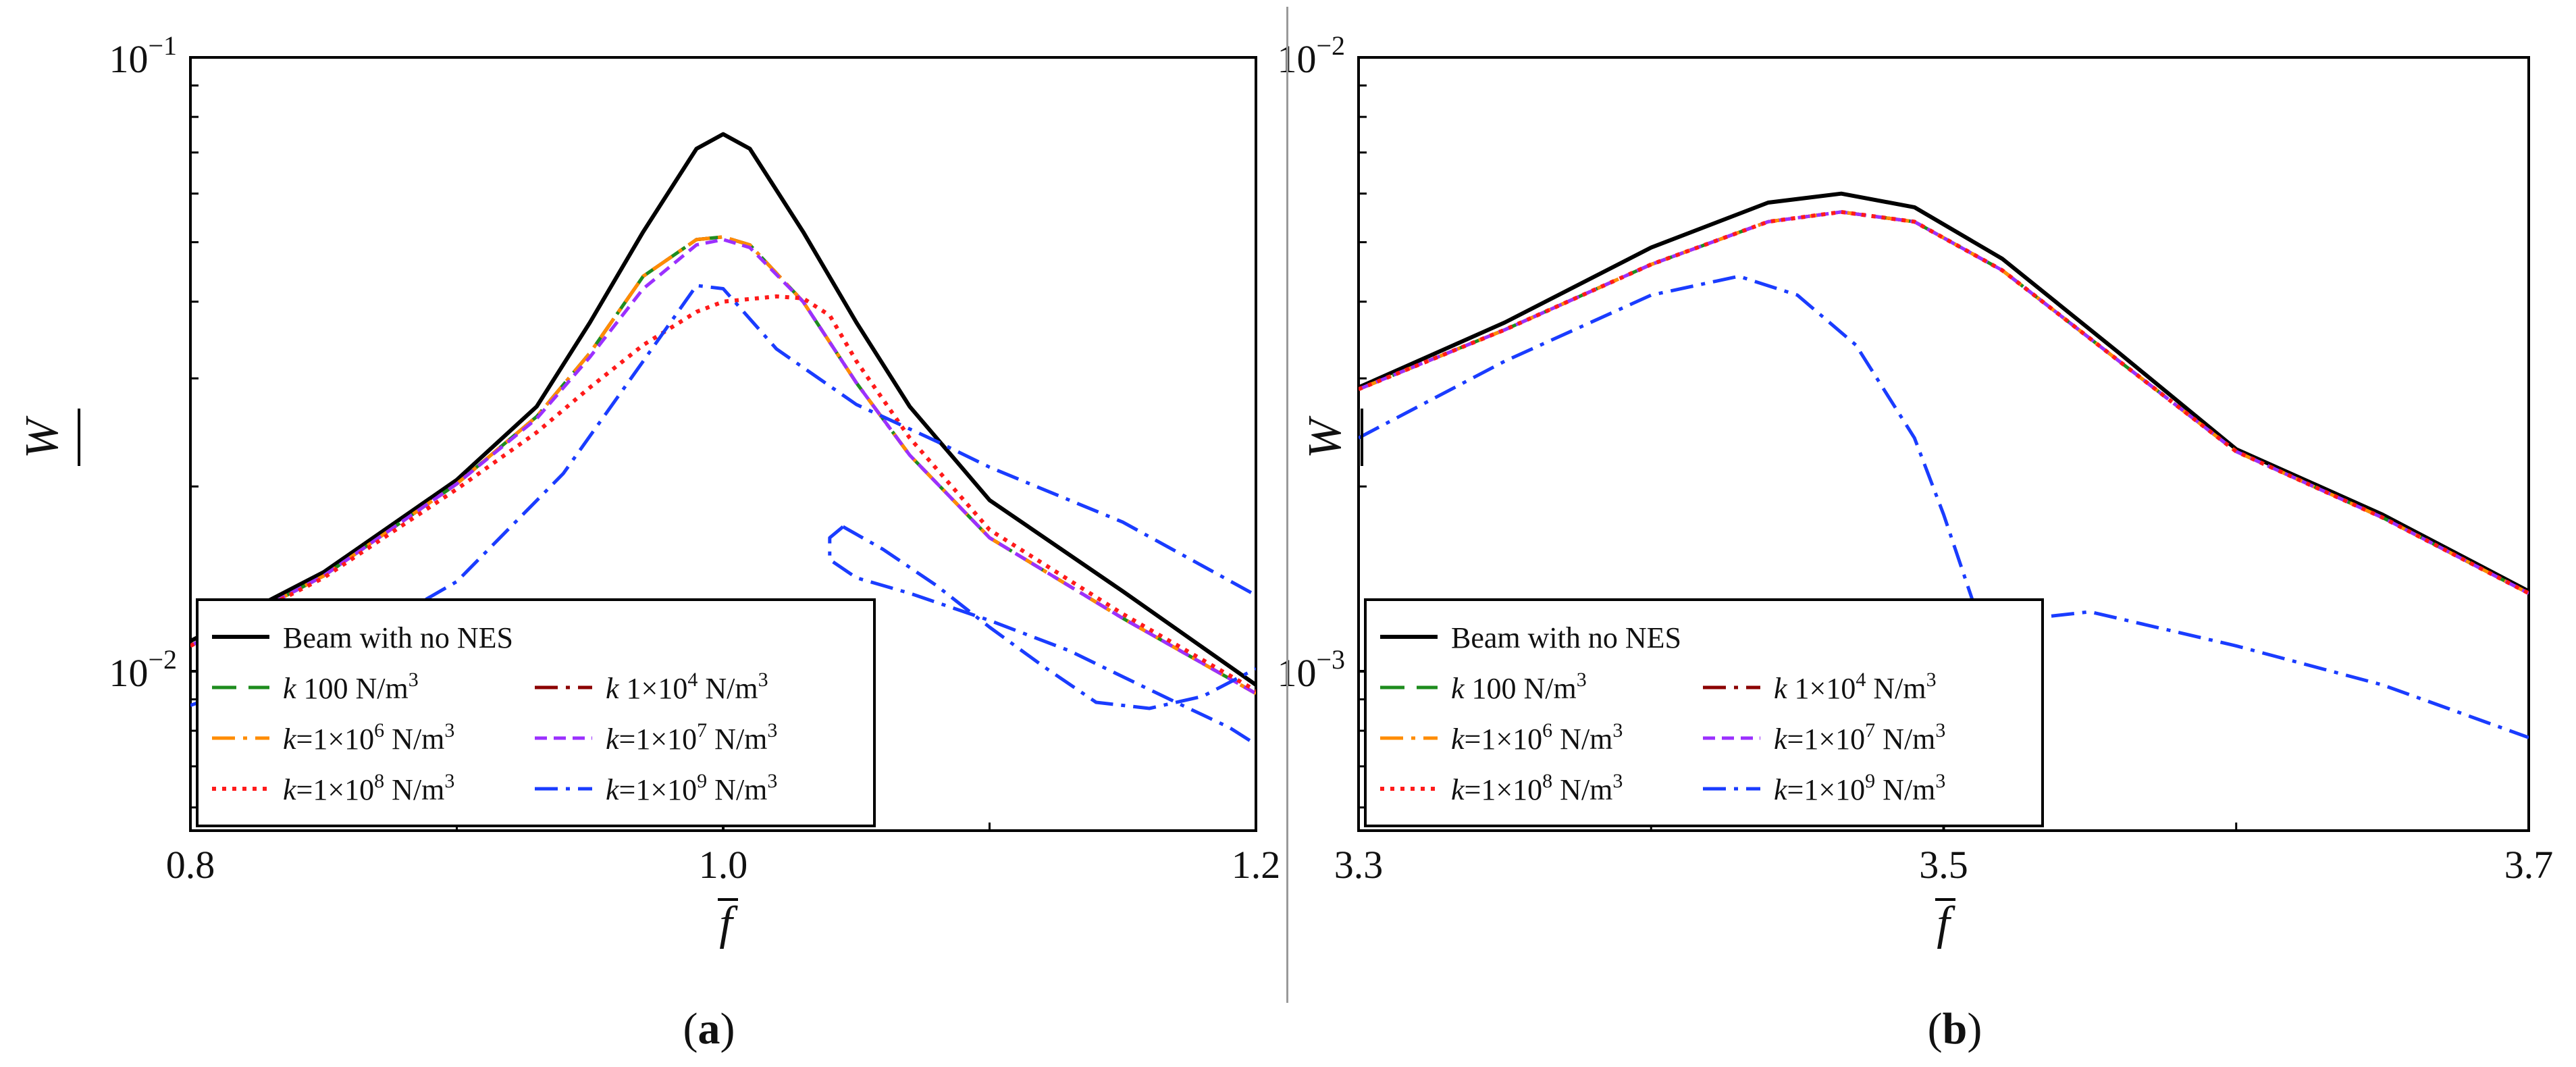  I want to click on x-tick-label: 3.7, so click(2529, 865).